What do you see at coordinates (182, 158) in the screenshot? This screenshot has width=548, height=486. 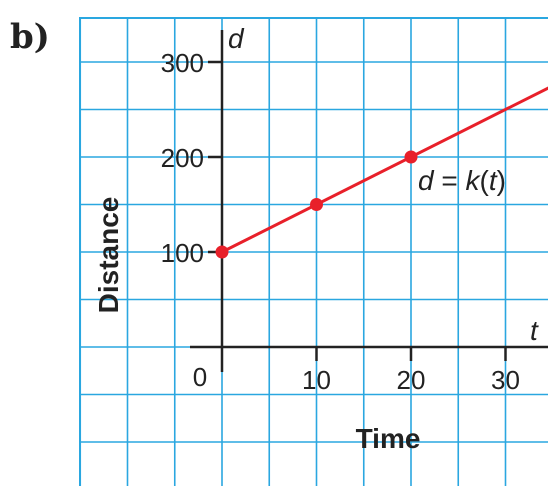 I see `y-tick-label: 200` at bounding box center [182, 158].